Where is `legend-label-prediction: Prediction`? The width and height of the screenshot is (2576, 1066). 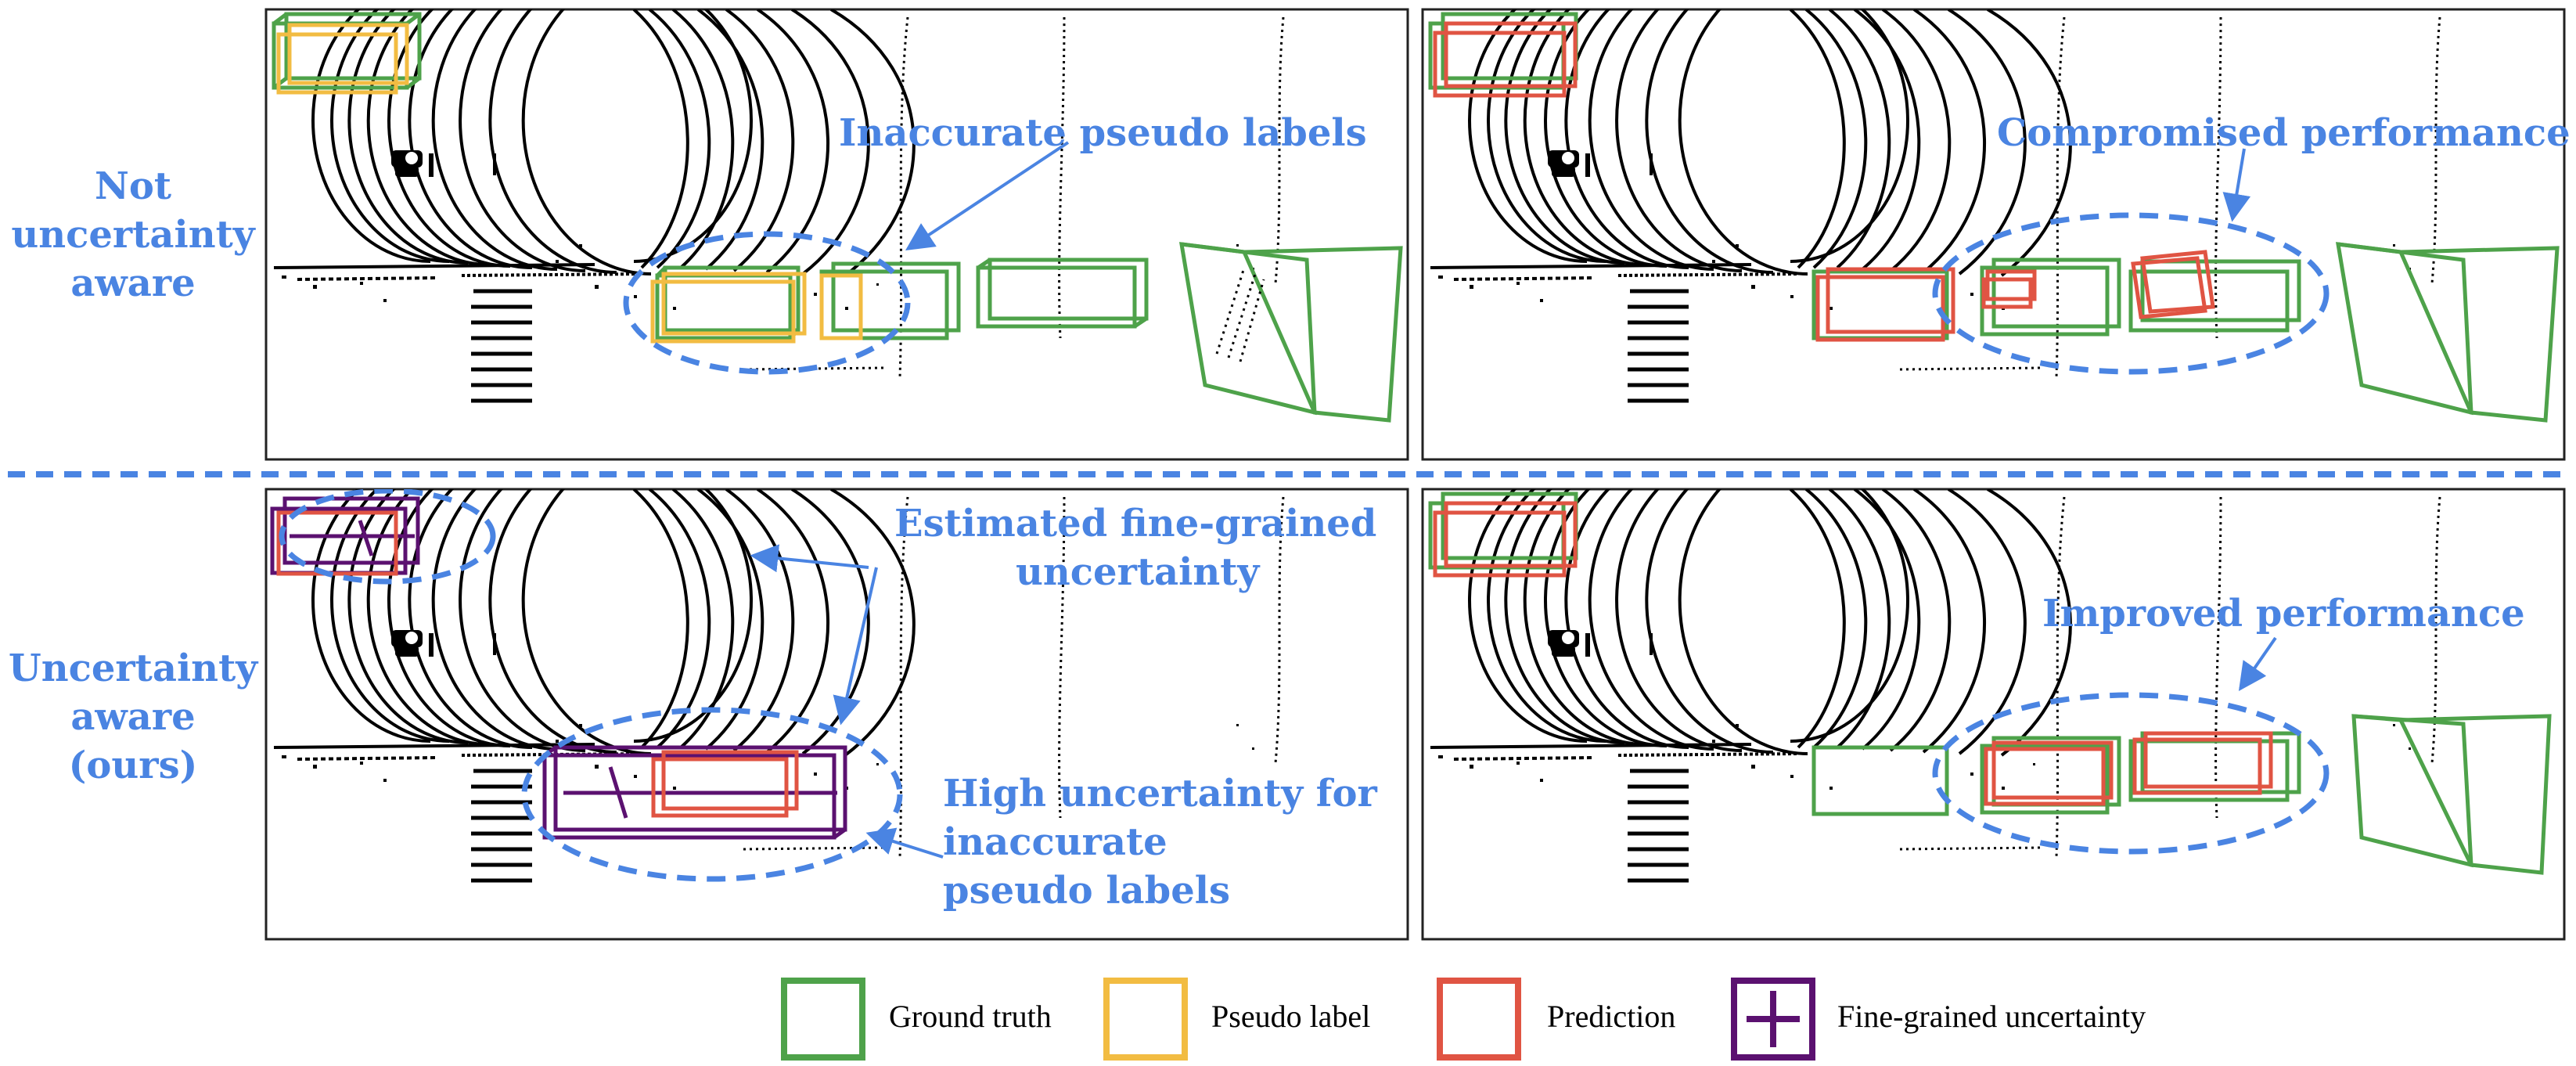
legend-label-prediction: Prediction is located at coordinates (1611, 1016).